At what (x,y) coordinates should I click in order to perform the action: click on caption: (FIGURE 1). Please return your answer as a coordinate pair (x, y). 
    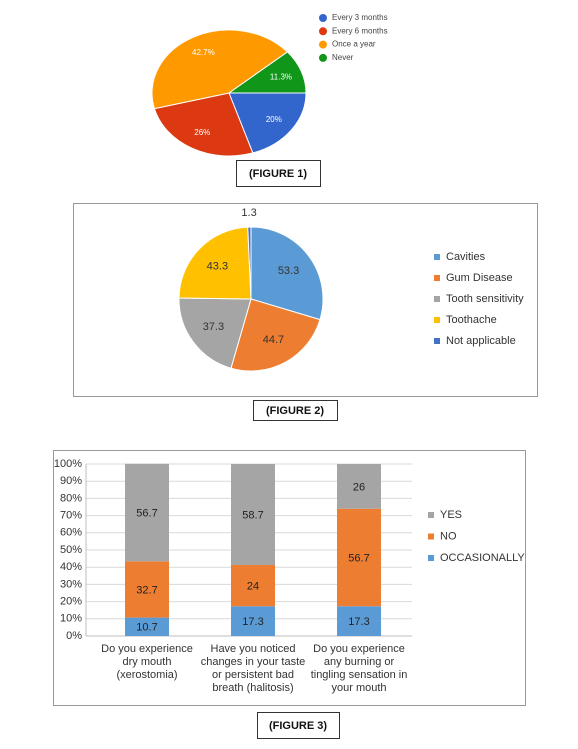
    Looking at the image, I should click on (278, 174).